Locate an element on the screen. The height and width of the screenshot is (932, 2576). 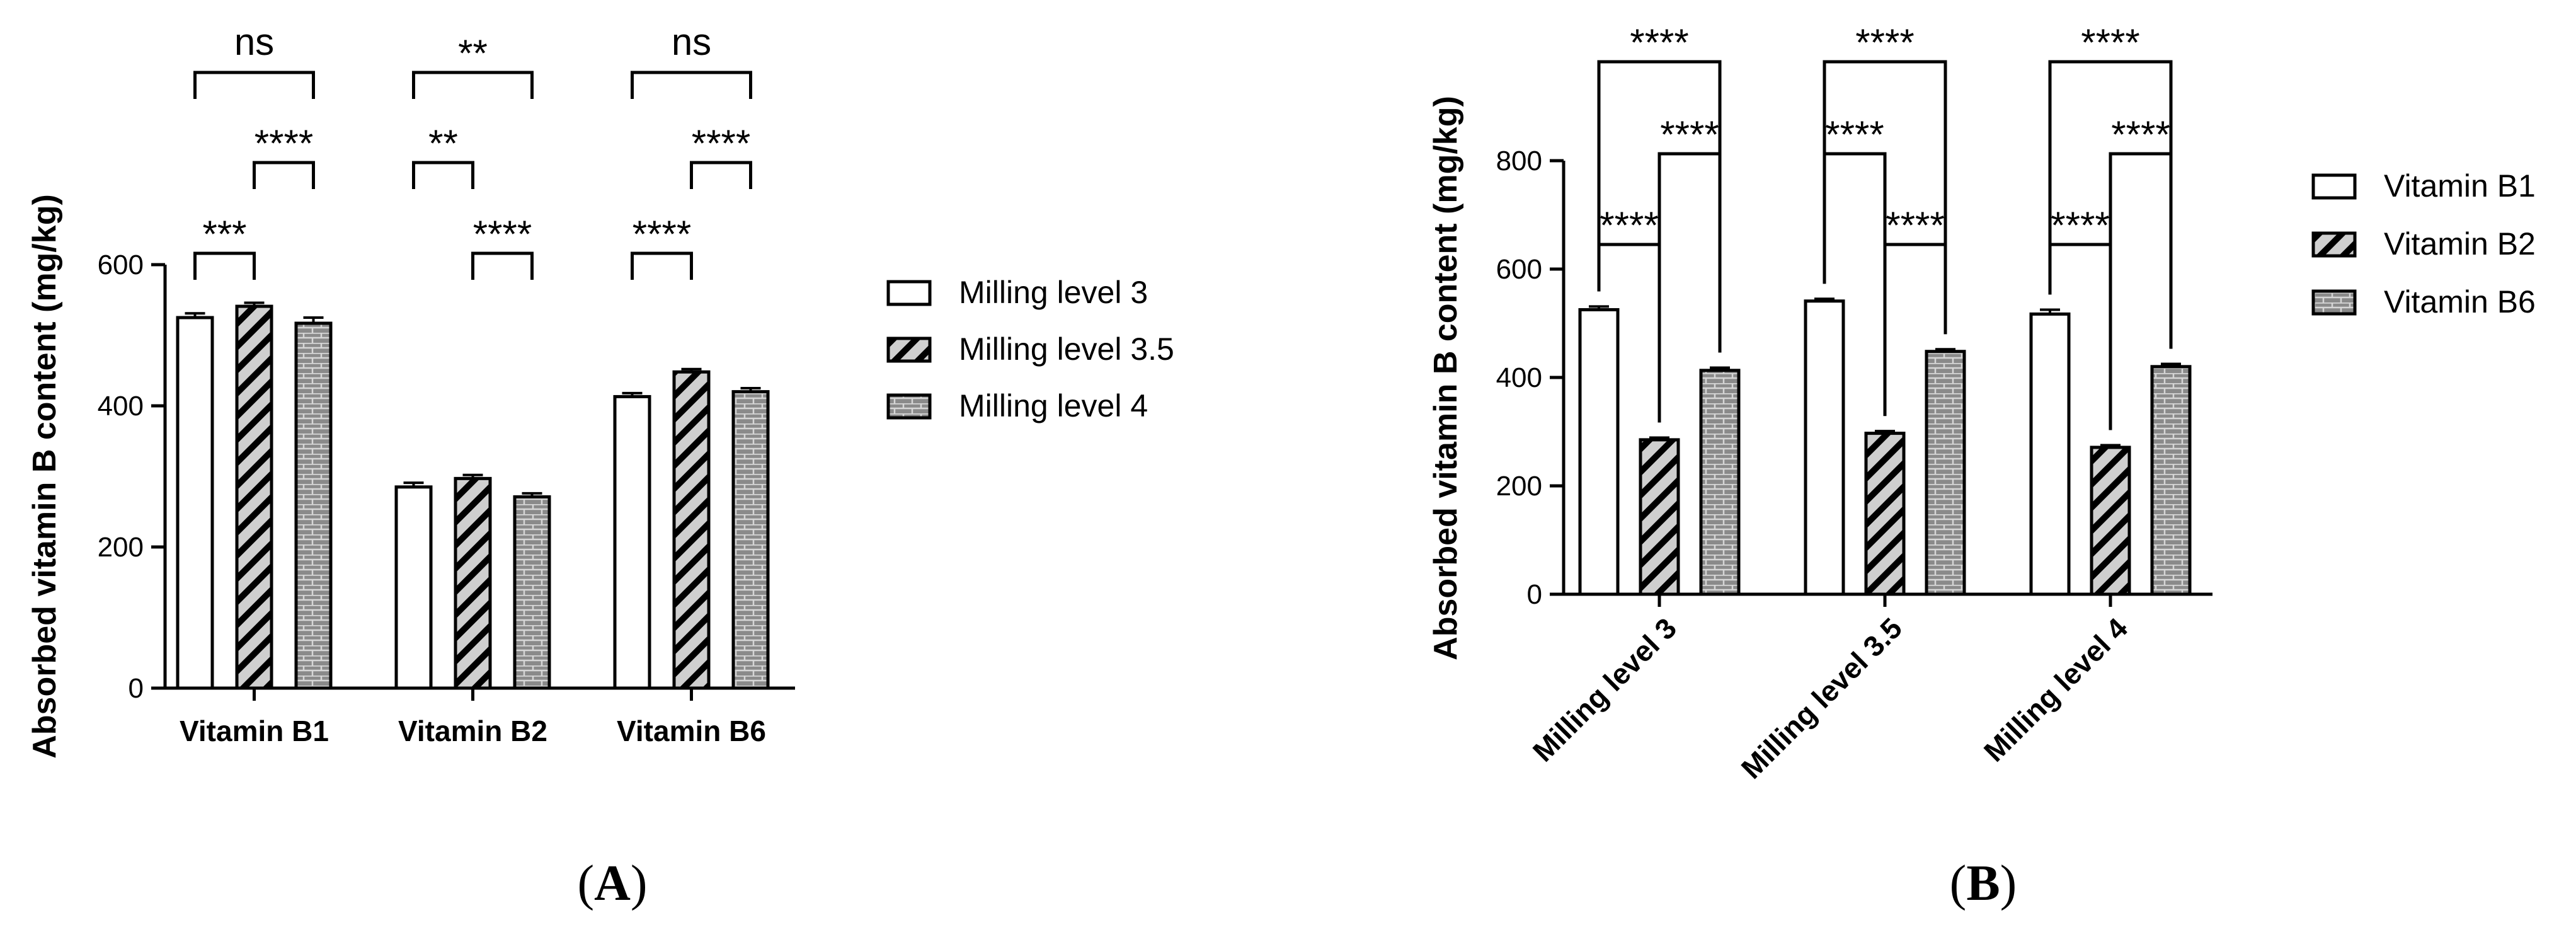
panel-a-y-tick-label: 0 is located at coordinates (136, 688).